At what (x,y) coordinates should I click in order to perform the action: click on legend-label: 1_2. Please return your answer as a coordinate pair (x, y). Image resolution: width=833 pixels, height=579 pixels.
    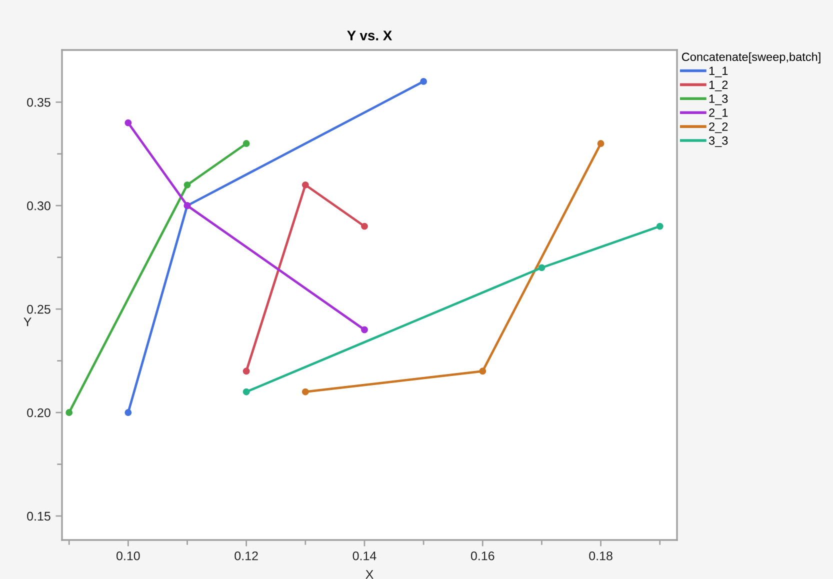
    Looking at the image, I should click on (718, 86).